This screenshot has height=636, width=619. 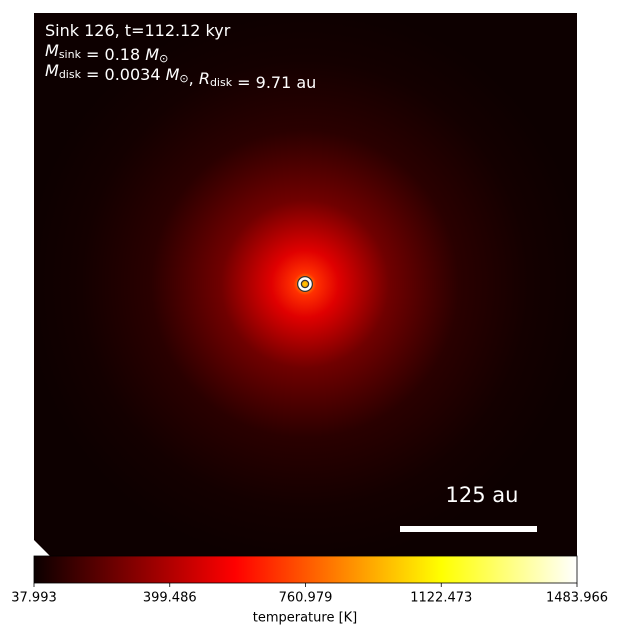 I want to click on scale-bar-label: 125 au, so click(x=482, y=495).